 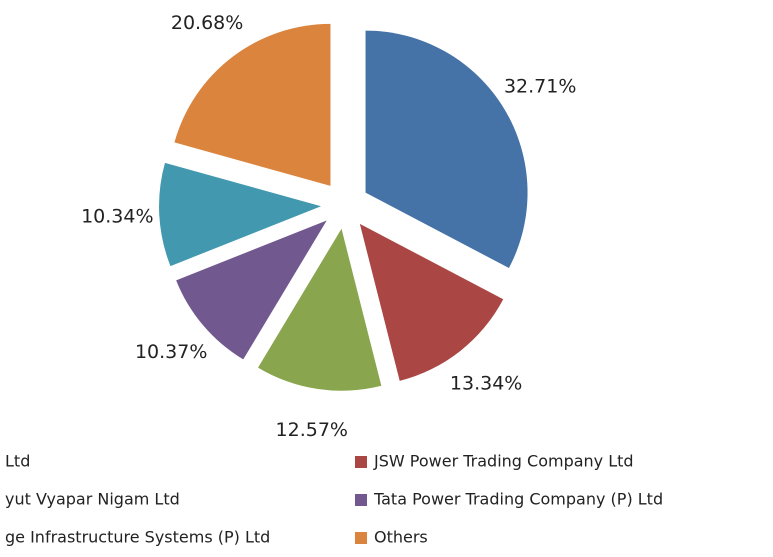 I want to click on data-label: 32.71%, so click(x=540, y=87).